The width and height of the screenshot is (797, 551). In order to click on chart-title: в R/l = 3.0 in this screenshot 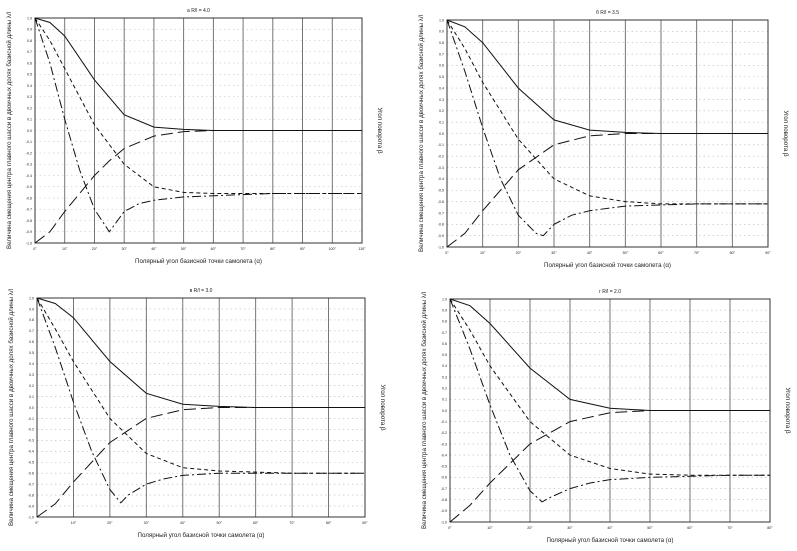, I will do `click(201, 291)`.